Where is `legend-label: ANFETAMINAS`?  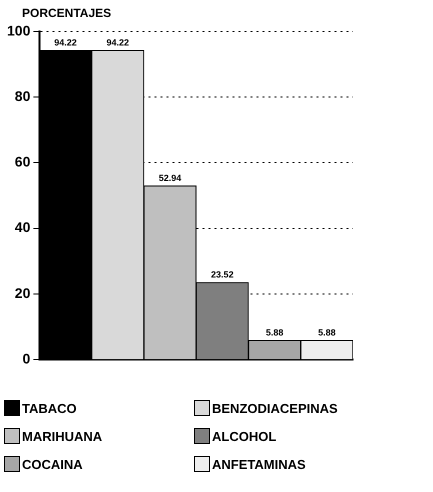
legend-label: ANFETAMINAS is located at coordinates (259, 464).